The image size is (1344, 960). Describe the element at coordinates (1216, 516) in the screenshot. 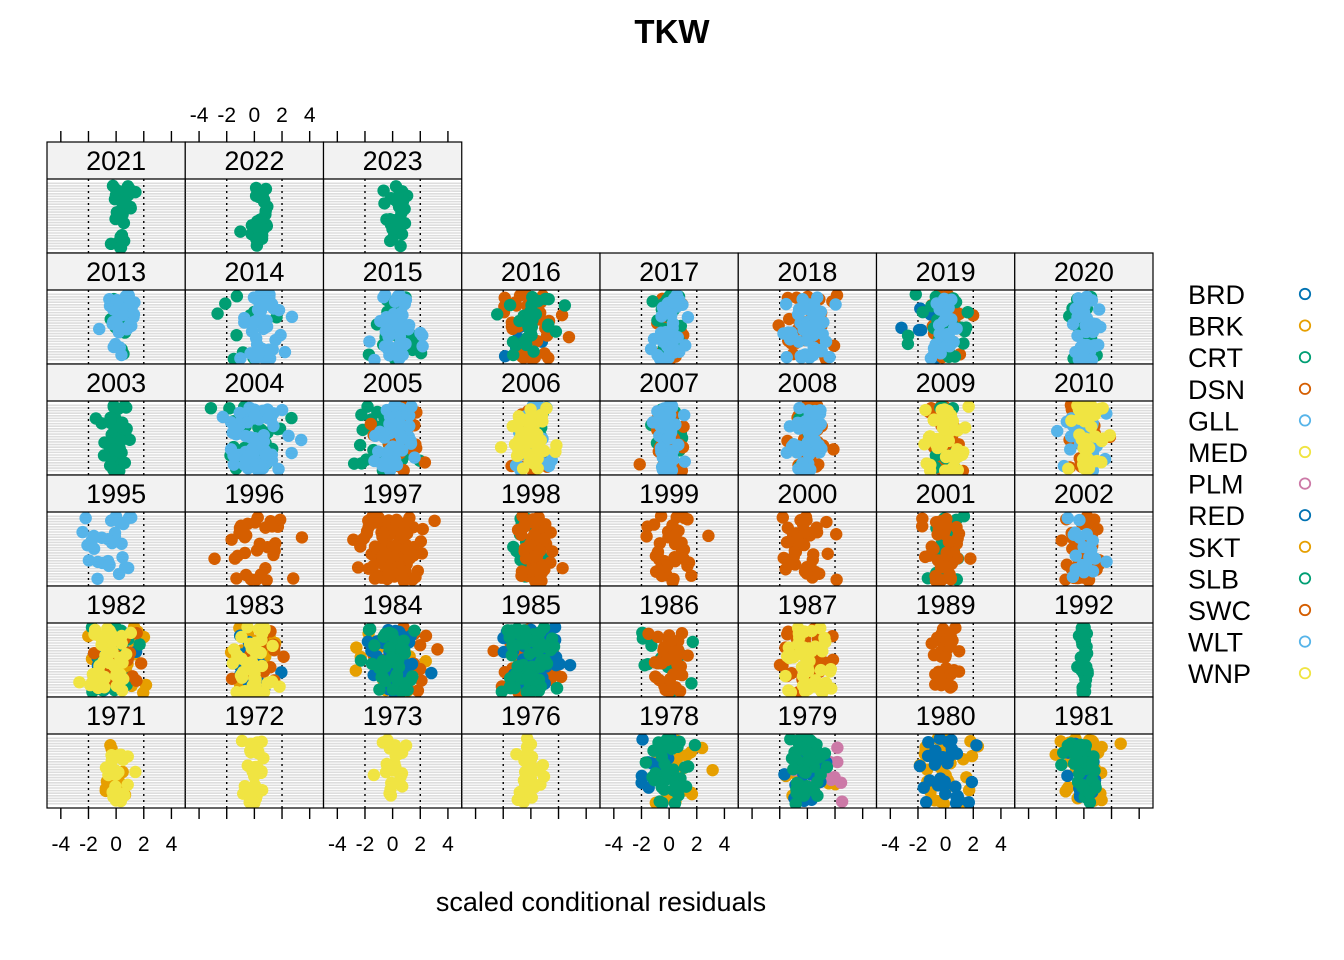

I see `legend-label: RED` at that location.